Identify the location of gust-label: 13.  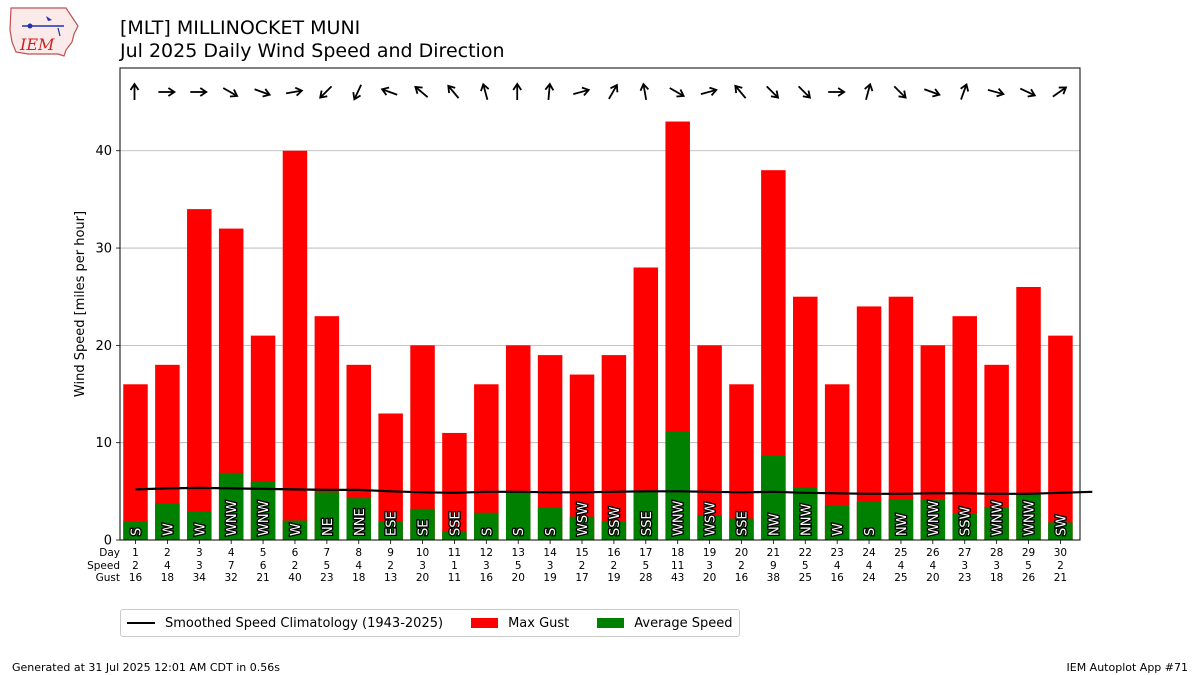
(390, 578).